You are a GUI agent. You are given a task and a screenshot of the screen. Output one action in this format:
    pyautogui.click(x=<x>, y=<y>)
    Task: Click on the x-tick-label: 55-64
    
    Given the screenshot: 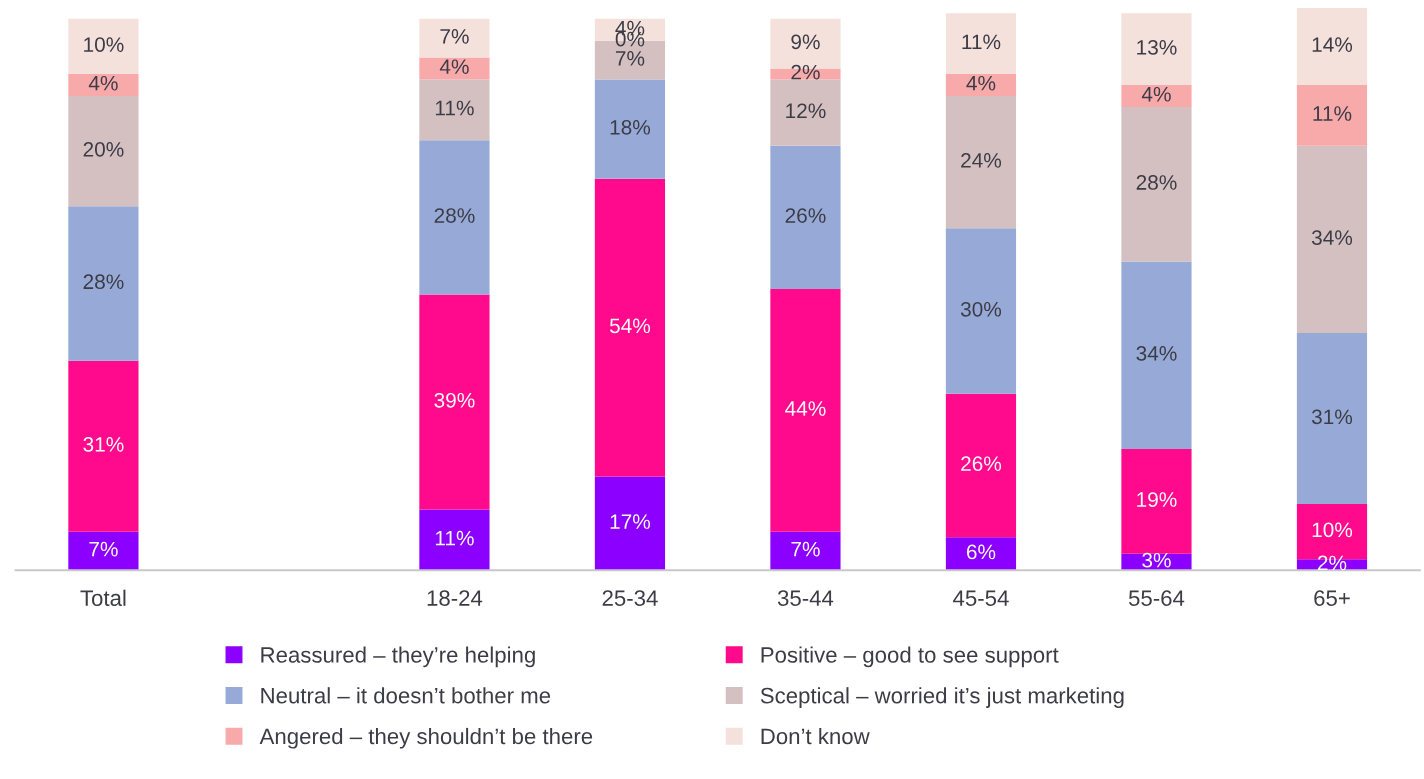 What is the action you would take?
    pyautogui.click(x=1156, y=598)
    